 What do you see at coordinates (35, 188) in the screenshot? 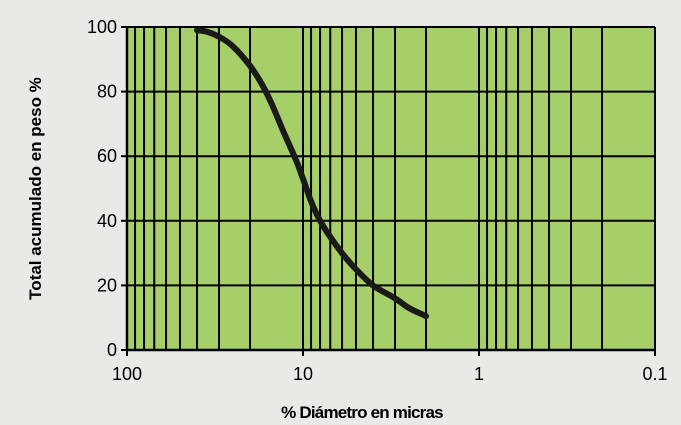
I see `y-axis-title: Total acumulado en peso %` at bounding box center [35, 188].